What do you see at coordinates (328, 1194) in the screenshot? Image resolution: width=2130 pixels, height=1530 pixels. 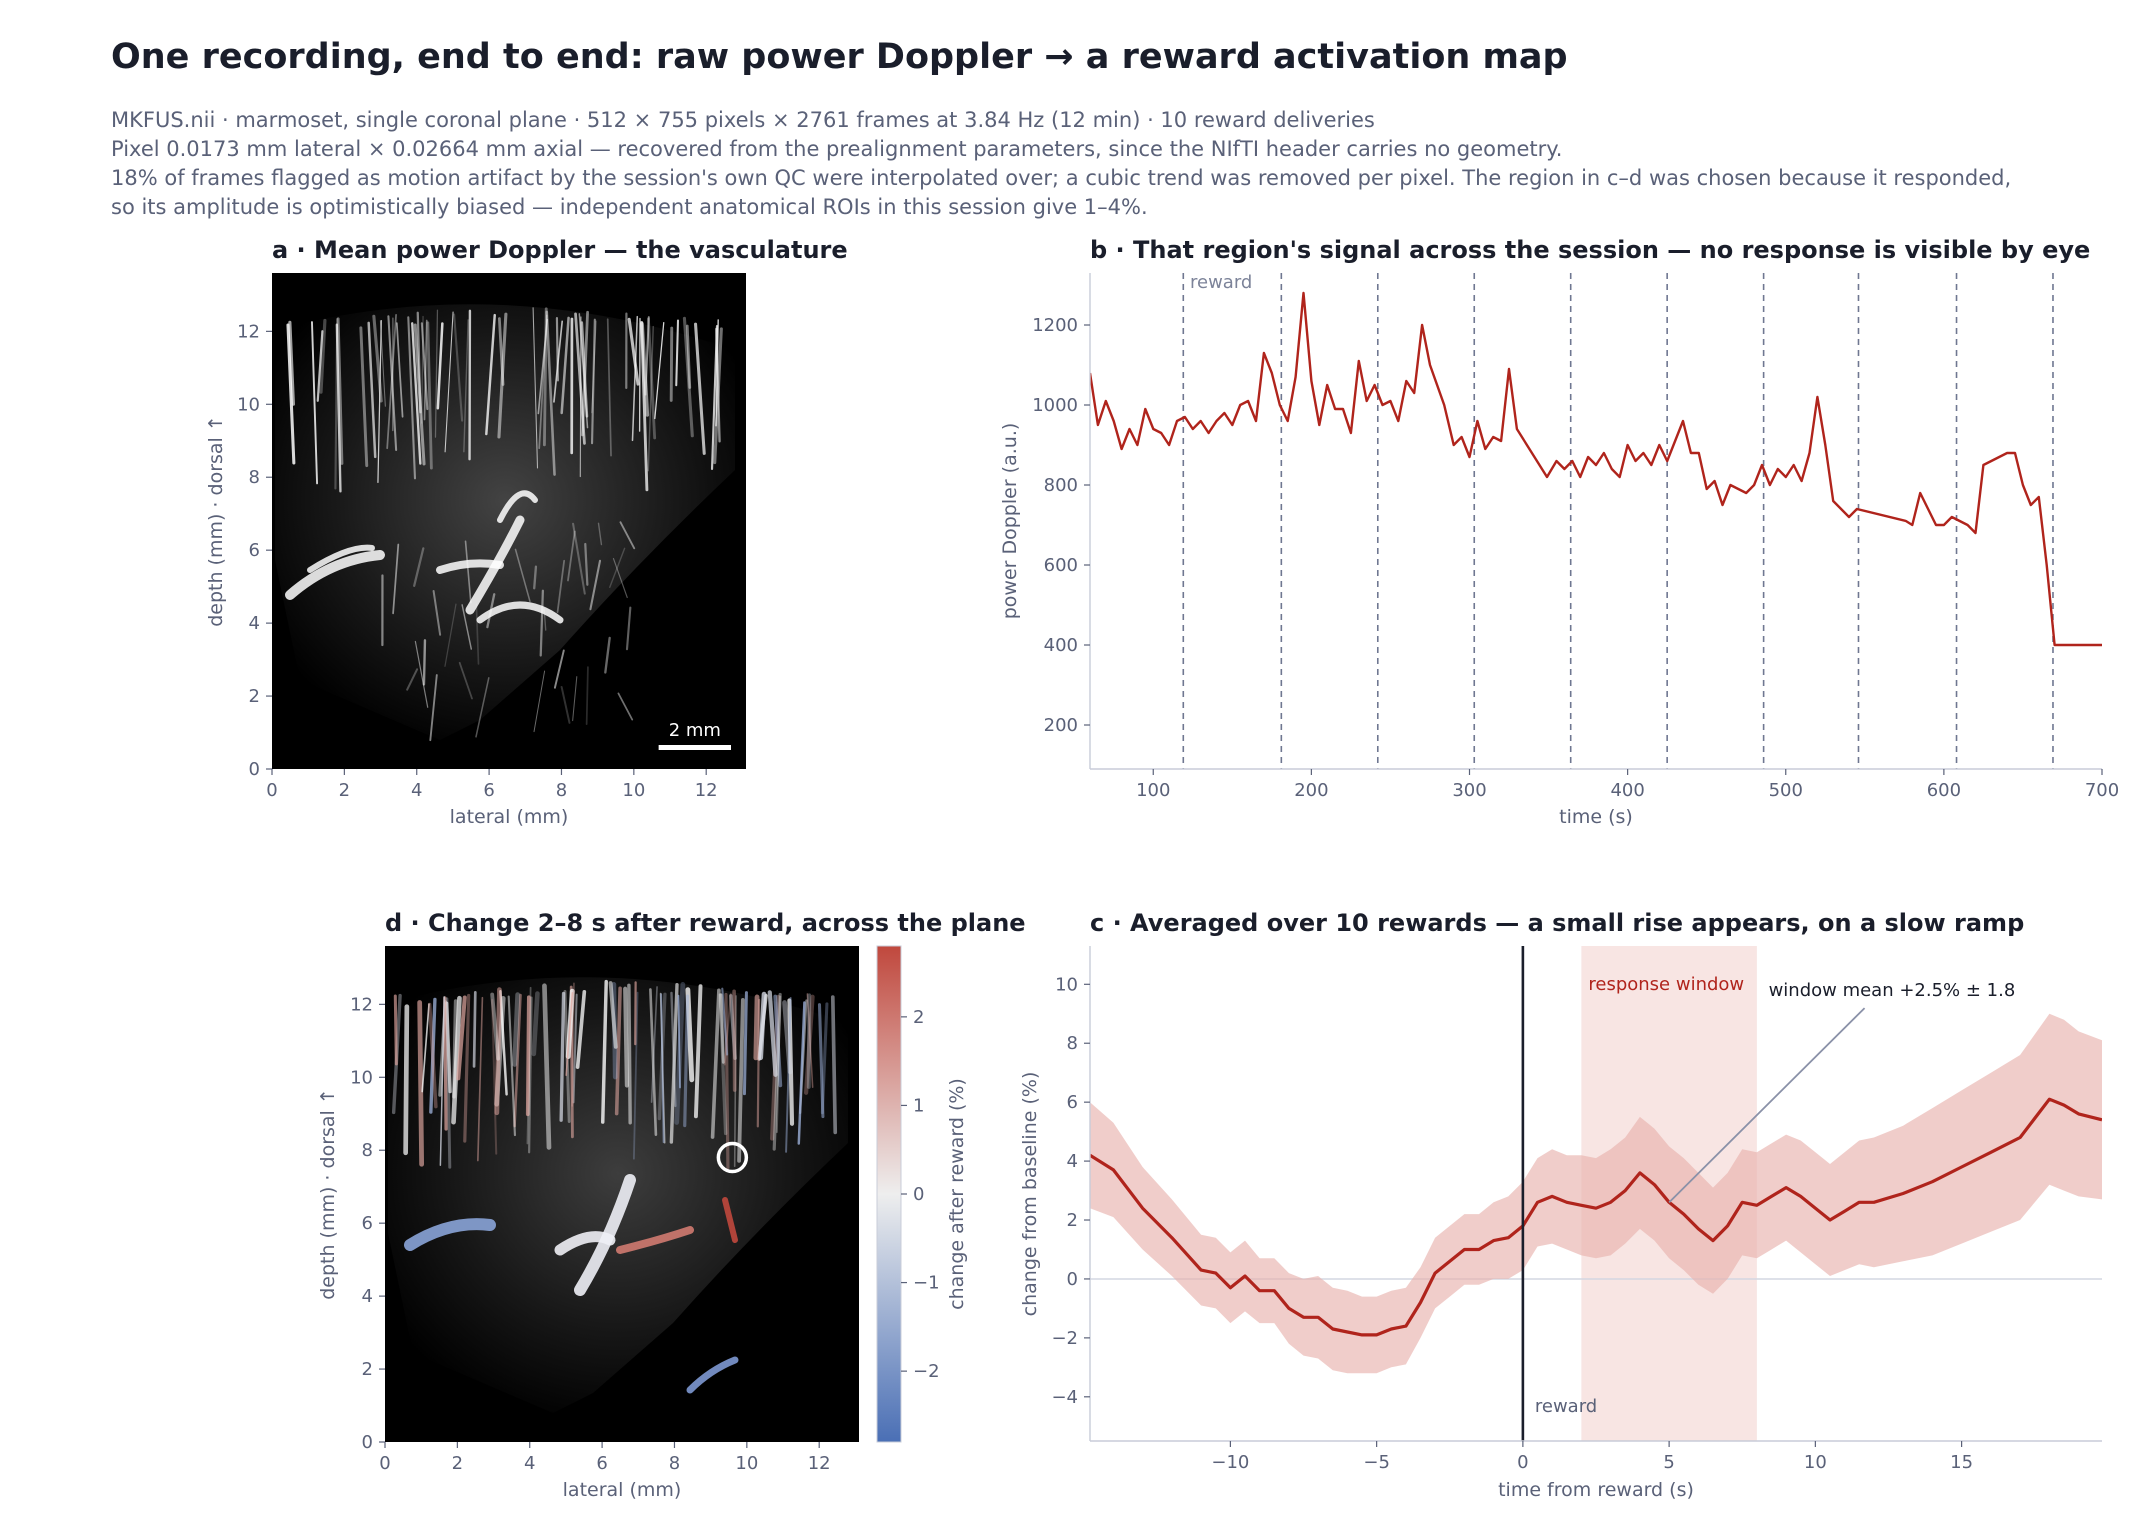 I see `panel-d-ylabel: depth (mm) · dorsal ↑` at bounding box center [328, 1194].